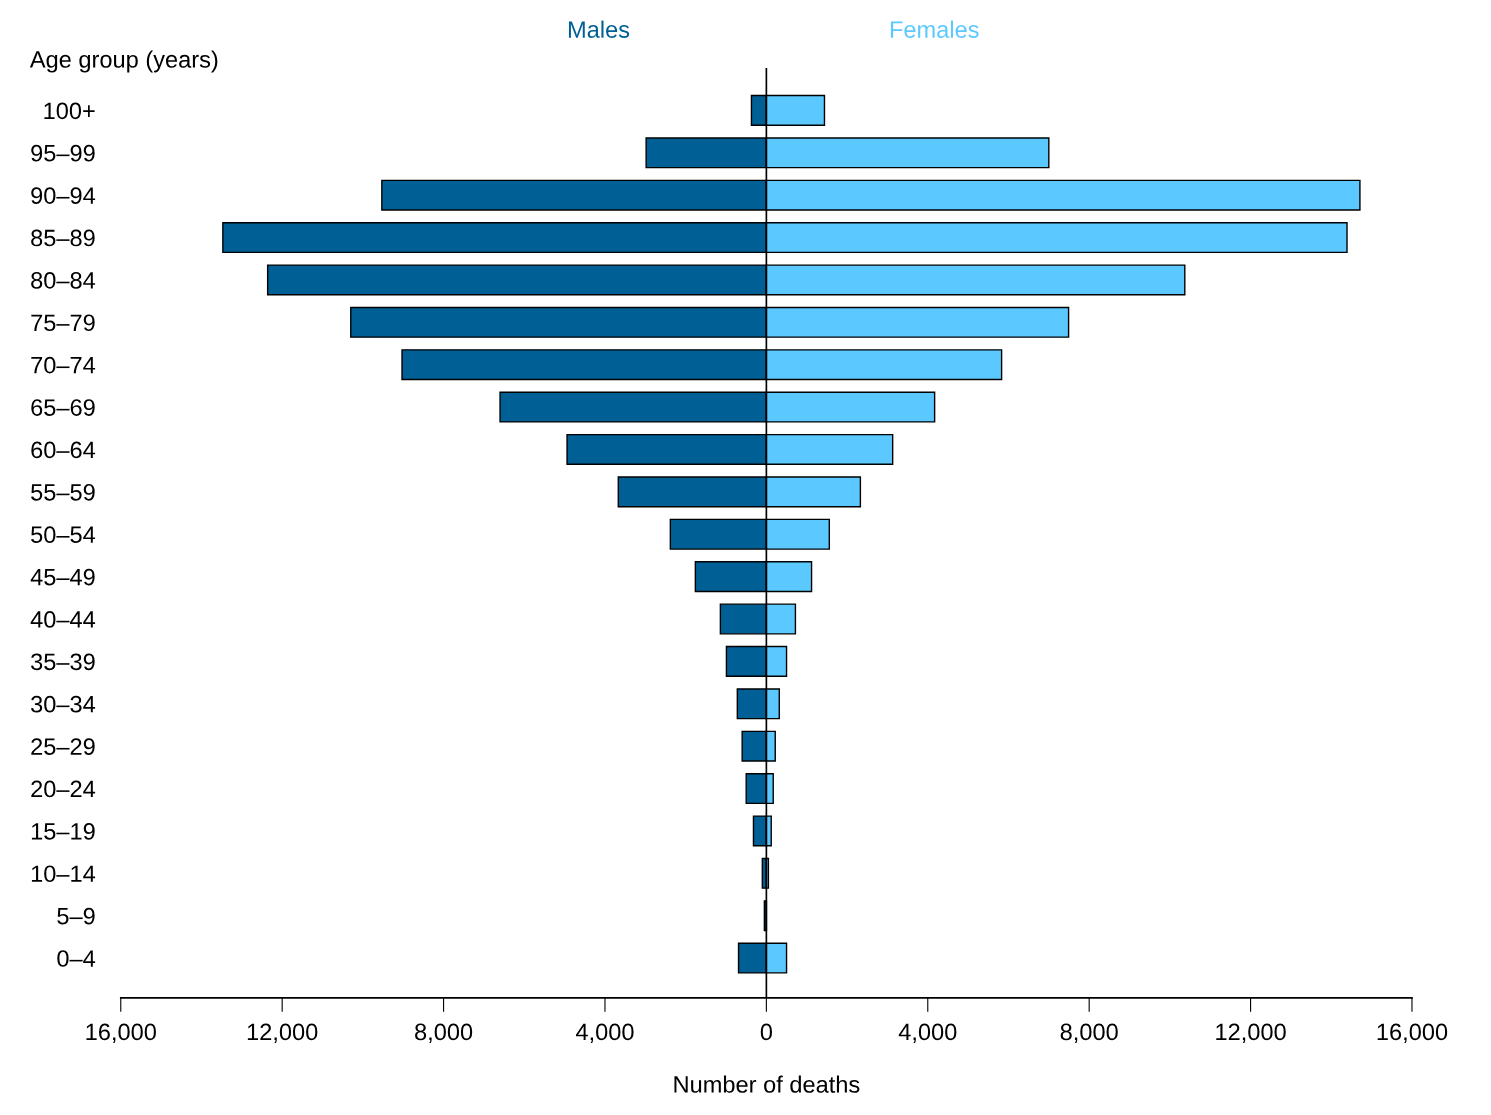  What do you see at coordinates (123, 61) in the screenshot?
I see `y-axis-title: Age group (years)` at bounding box center [123, 61].